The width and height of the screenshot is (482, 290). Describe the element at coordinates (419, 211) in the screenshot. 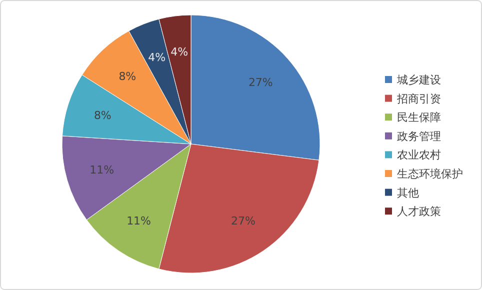

I see `legend-label: 人才政策` at that location.